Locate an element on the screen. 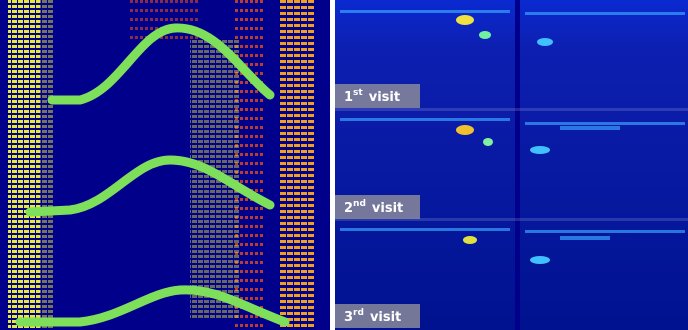 Image resolution: width=688 pixels, height=330 pixels. visit-label: 2nd visit is located at coordinates (373, 207).